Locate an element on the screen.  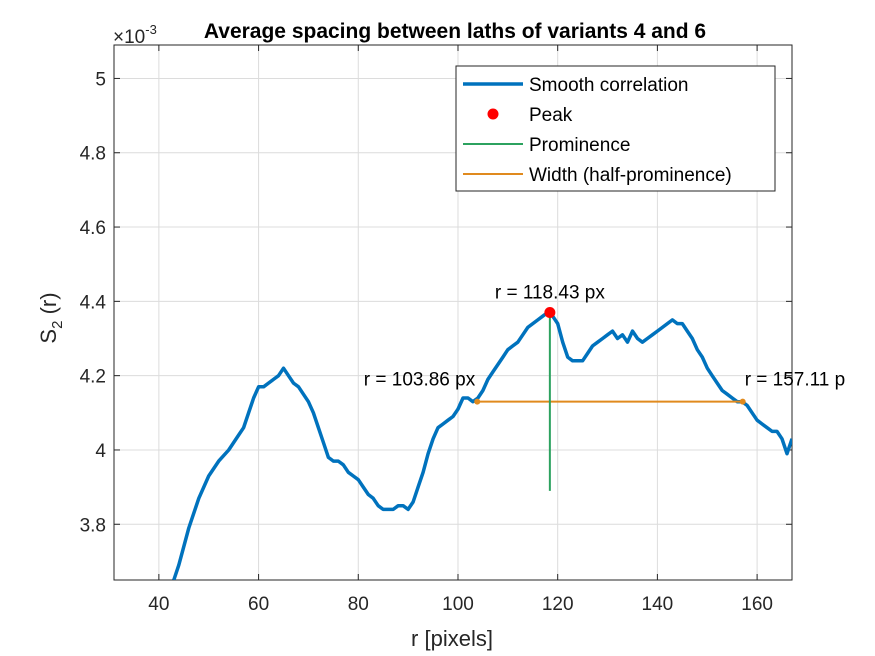
x-axis-label: r [pixels] is located at coordinates (452, 638).